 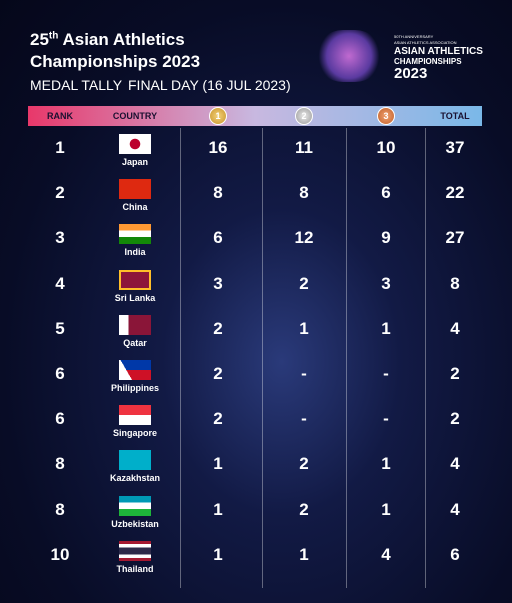 I want to click on medal-count: 12, so click(x=304, y=238).